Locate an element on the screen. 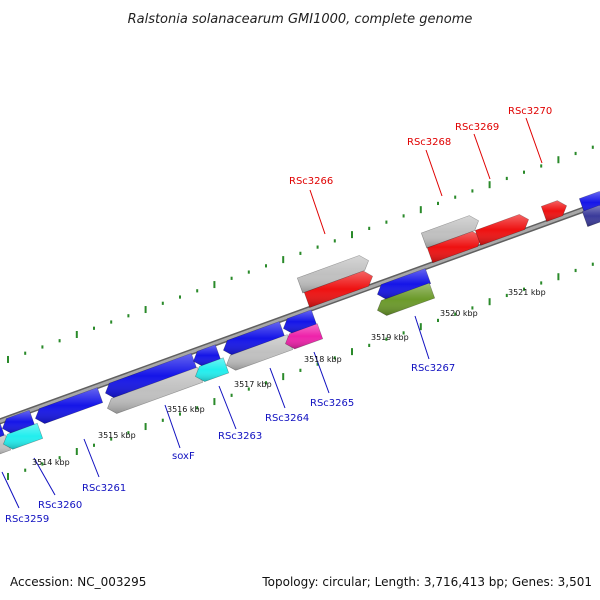  gene-label-rsc3259: RSc3259 is located at coordinates (27, 519).